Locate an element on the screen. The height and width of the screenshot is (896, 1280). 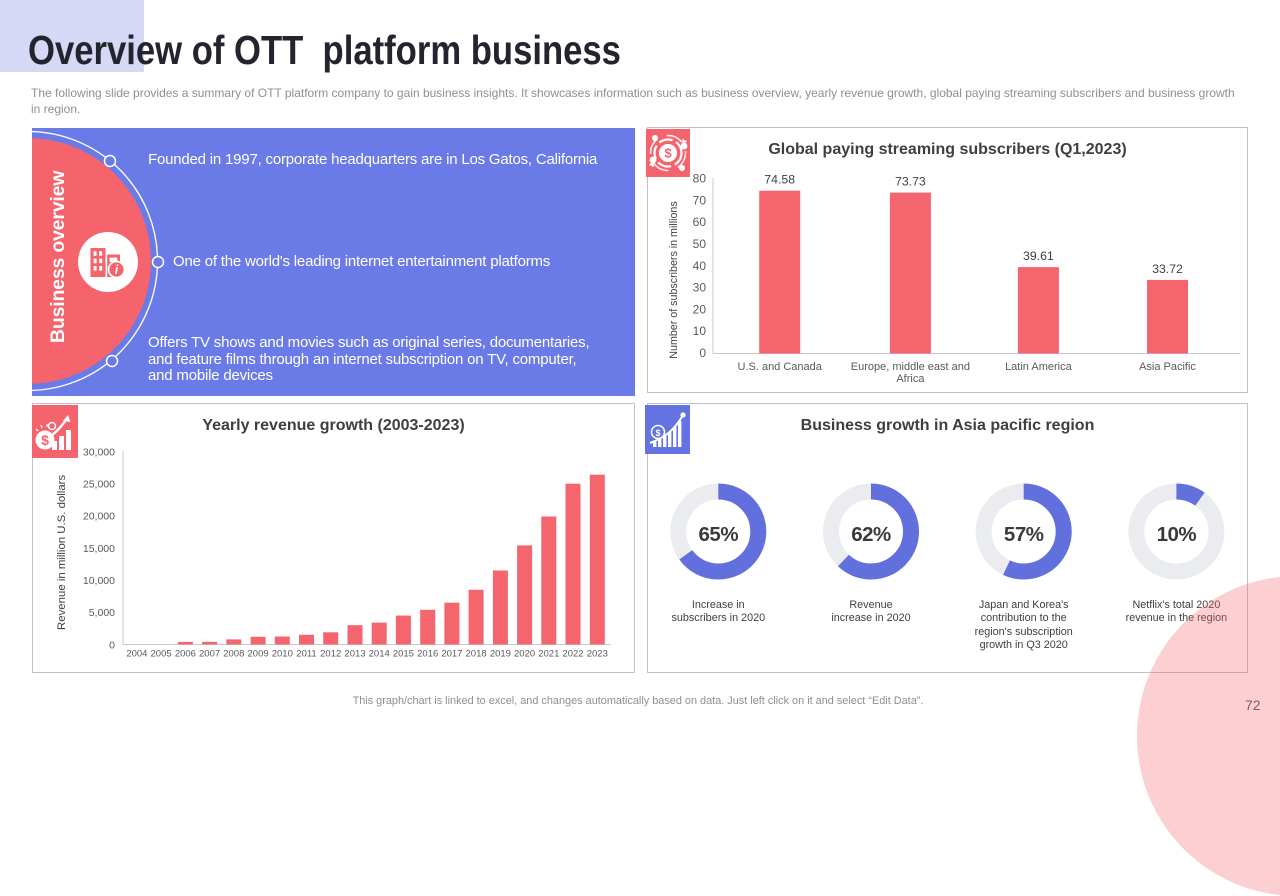
svg-text: Africa is located at coordinates (910, 379).